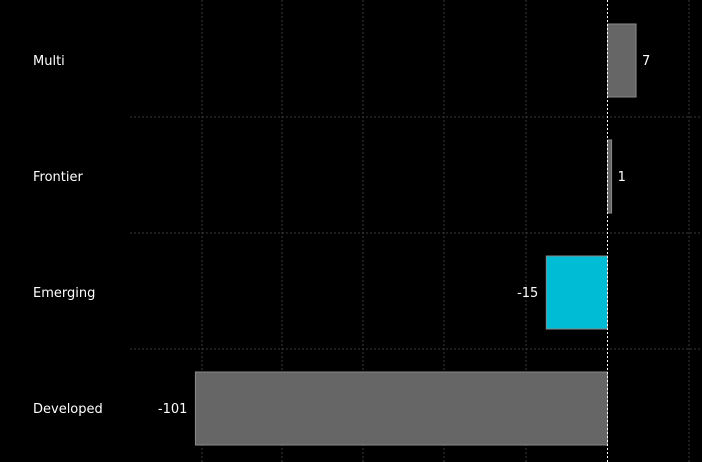  I want to click on value-label: 7, so click(646, 61).